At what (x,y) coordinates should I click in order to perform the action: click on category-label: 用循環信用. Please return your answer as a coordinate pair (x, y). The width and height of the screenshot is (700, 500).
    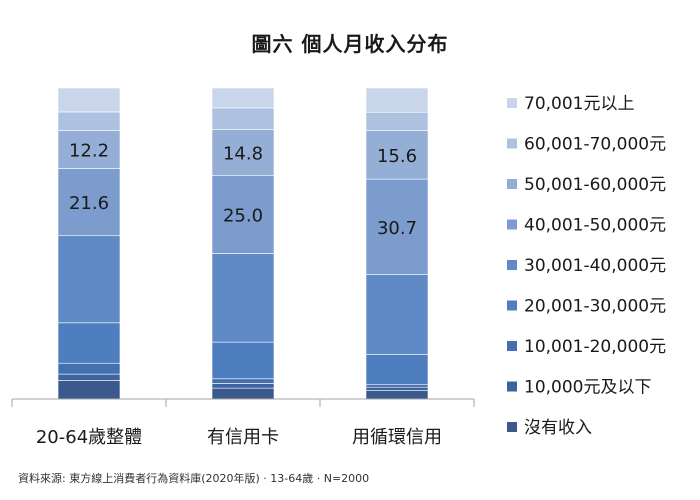
    Looking at the image, I should click on (397, 437).